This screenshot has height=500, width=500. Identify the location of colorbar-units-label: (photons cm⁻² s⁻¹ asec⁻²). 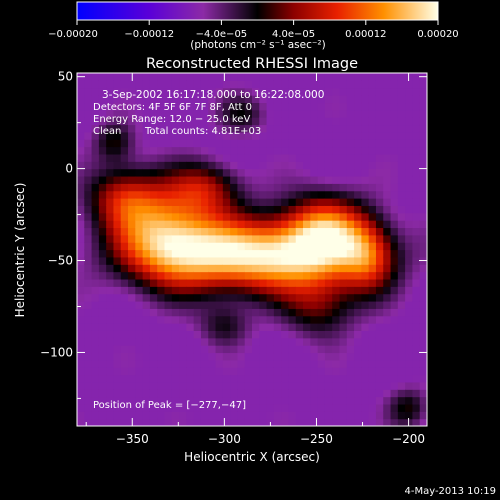
(257, 45).